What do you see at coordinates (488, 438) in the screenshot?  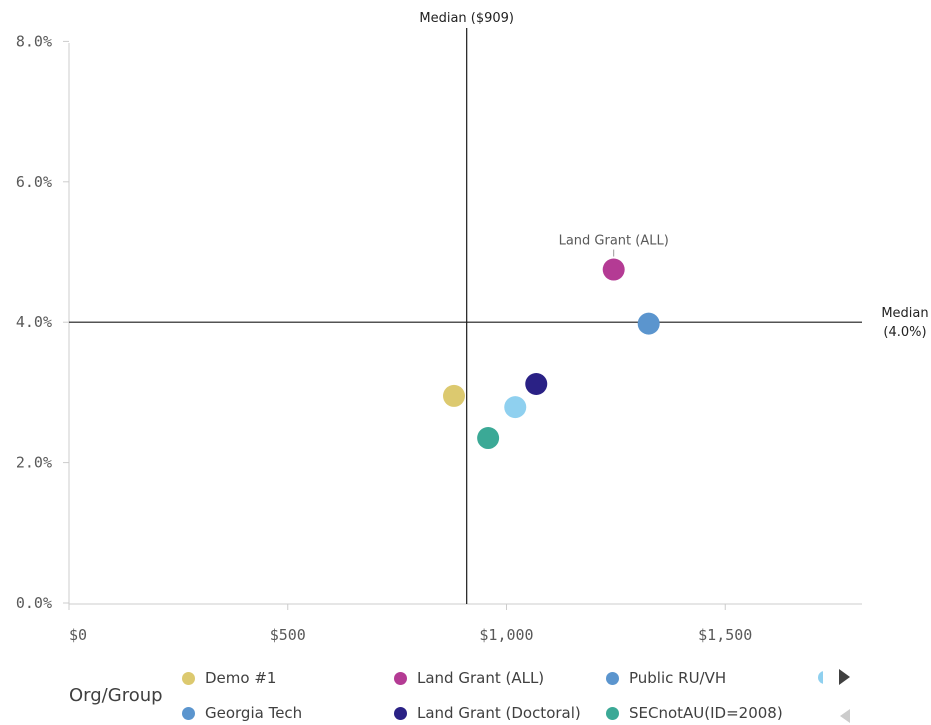 I see `data-point-secnotau` at bounding box center [488, 438].